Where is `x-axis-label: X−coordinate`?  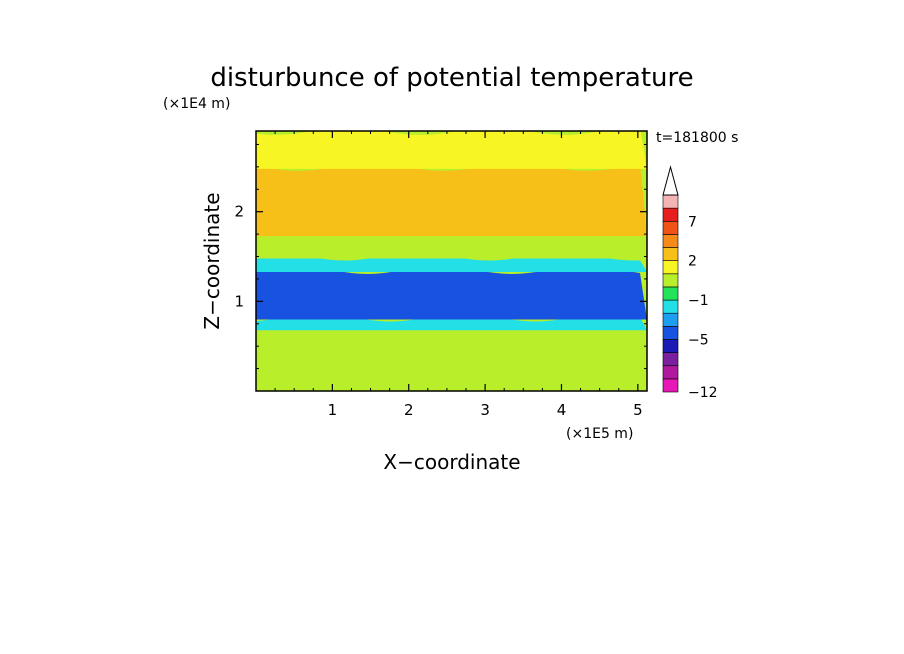
x-axis-label: X−coordinate is located at coordinates (451, 462).